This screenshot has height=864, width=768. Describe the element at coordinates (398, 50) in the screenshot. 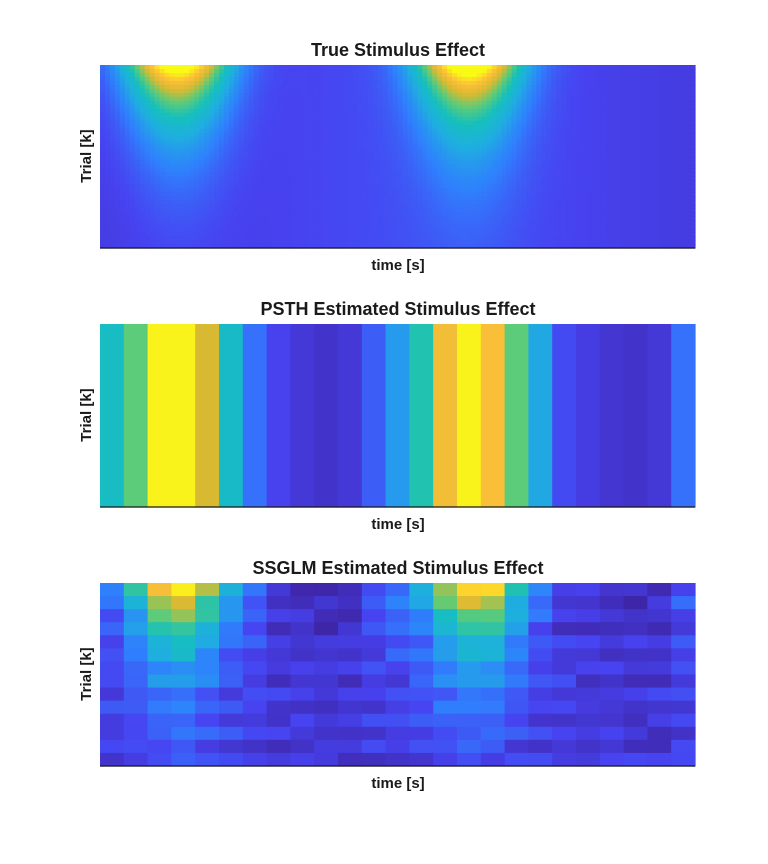

I see `chart-title: True Stimulus Effect` at that location.